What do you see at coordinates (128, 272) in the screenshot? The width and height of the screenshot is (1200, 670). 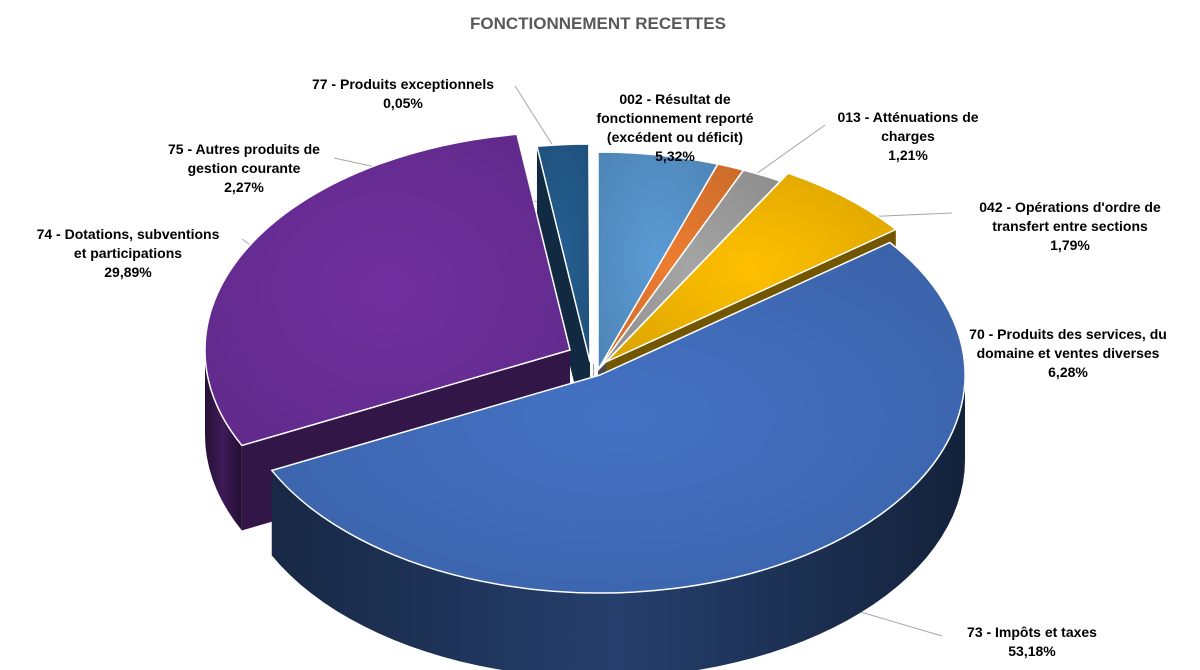 I see `slice-value-label: 29,89%` at bounding box center [128, 272].